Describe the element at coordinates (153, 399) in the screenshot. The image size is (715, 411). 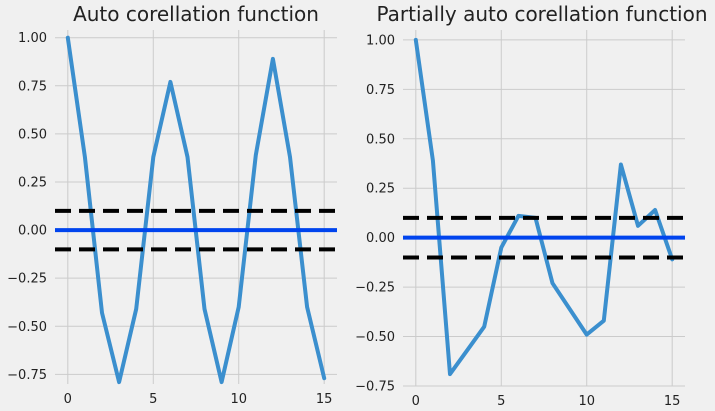
I see `acf-xtick-label: 5` at that location.